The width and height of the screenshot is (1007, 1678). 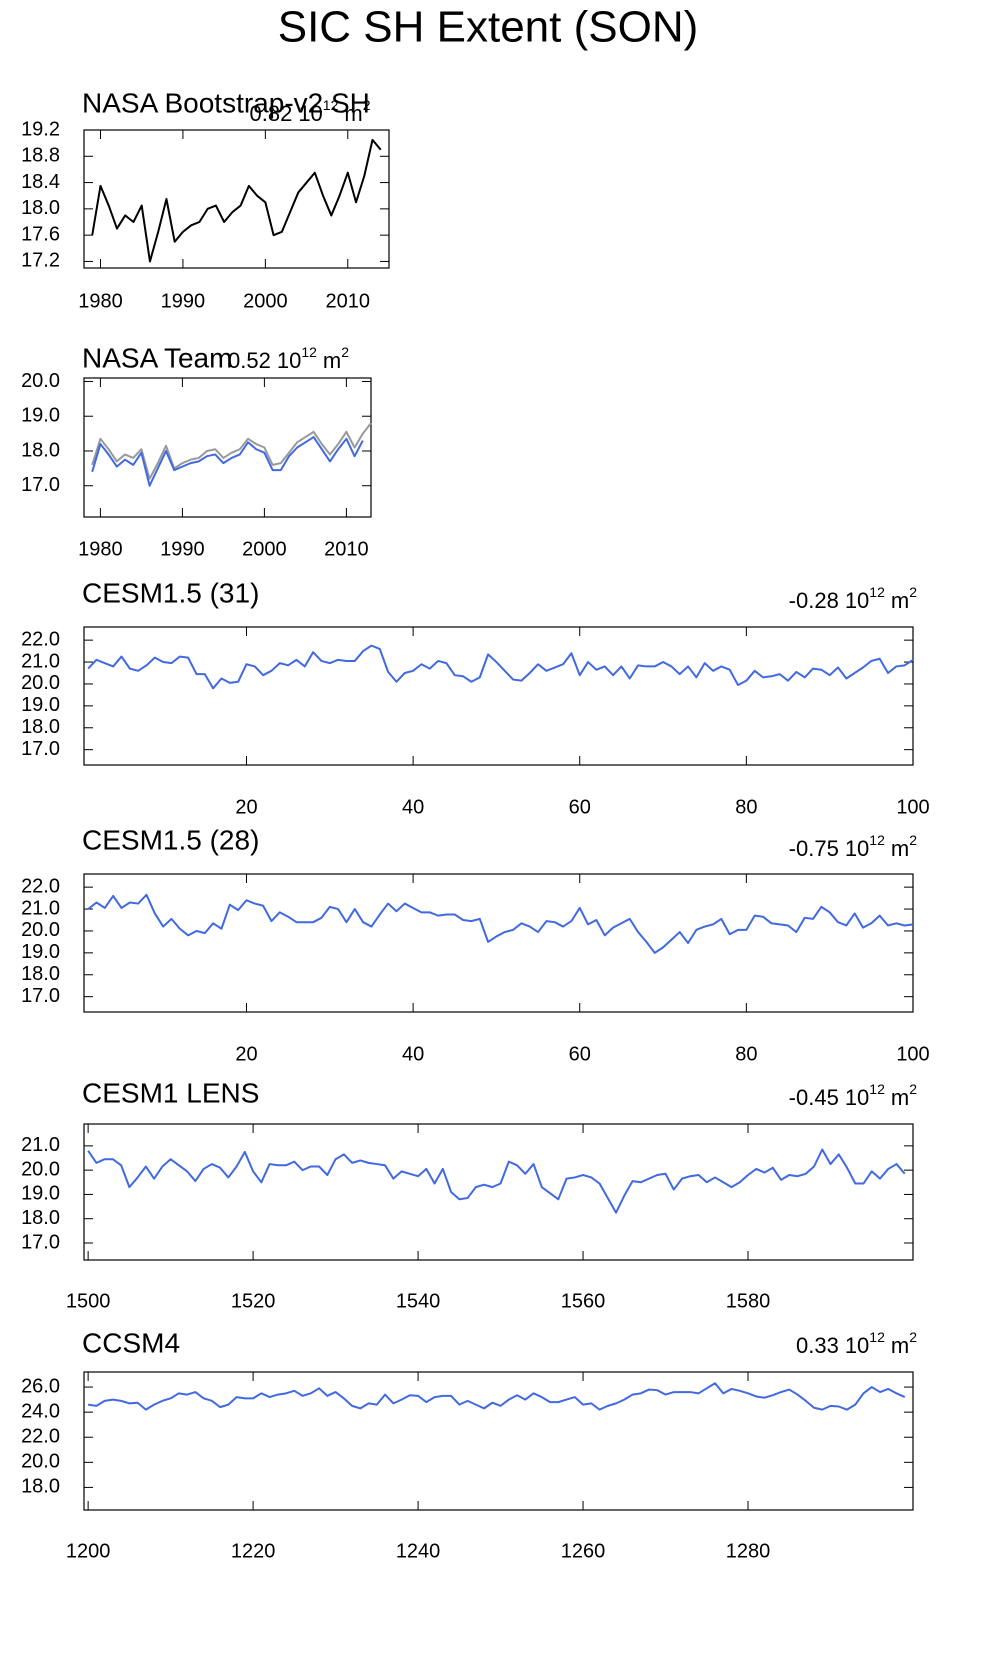 I want to click on panel-title: NASA Bootstrap-v2 SH, so click(x=226, y=102).